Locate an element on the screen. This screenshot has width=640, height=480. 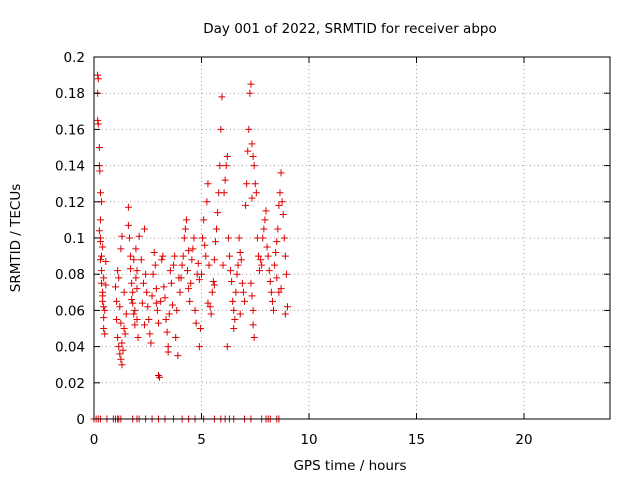
y-tick-label: 0.1 is located at coordinates (74, 239).